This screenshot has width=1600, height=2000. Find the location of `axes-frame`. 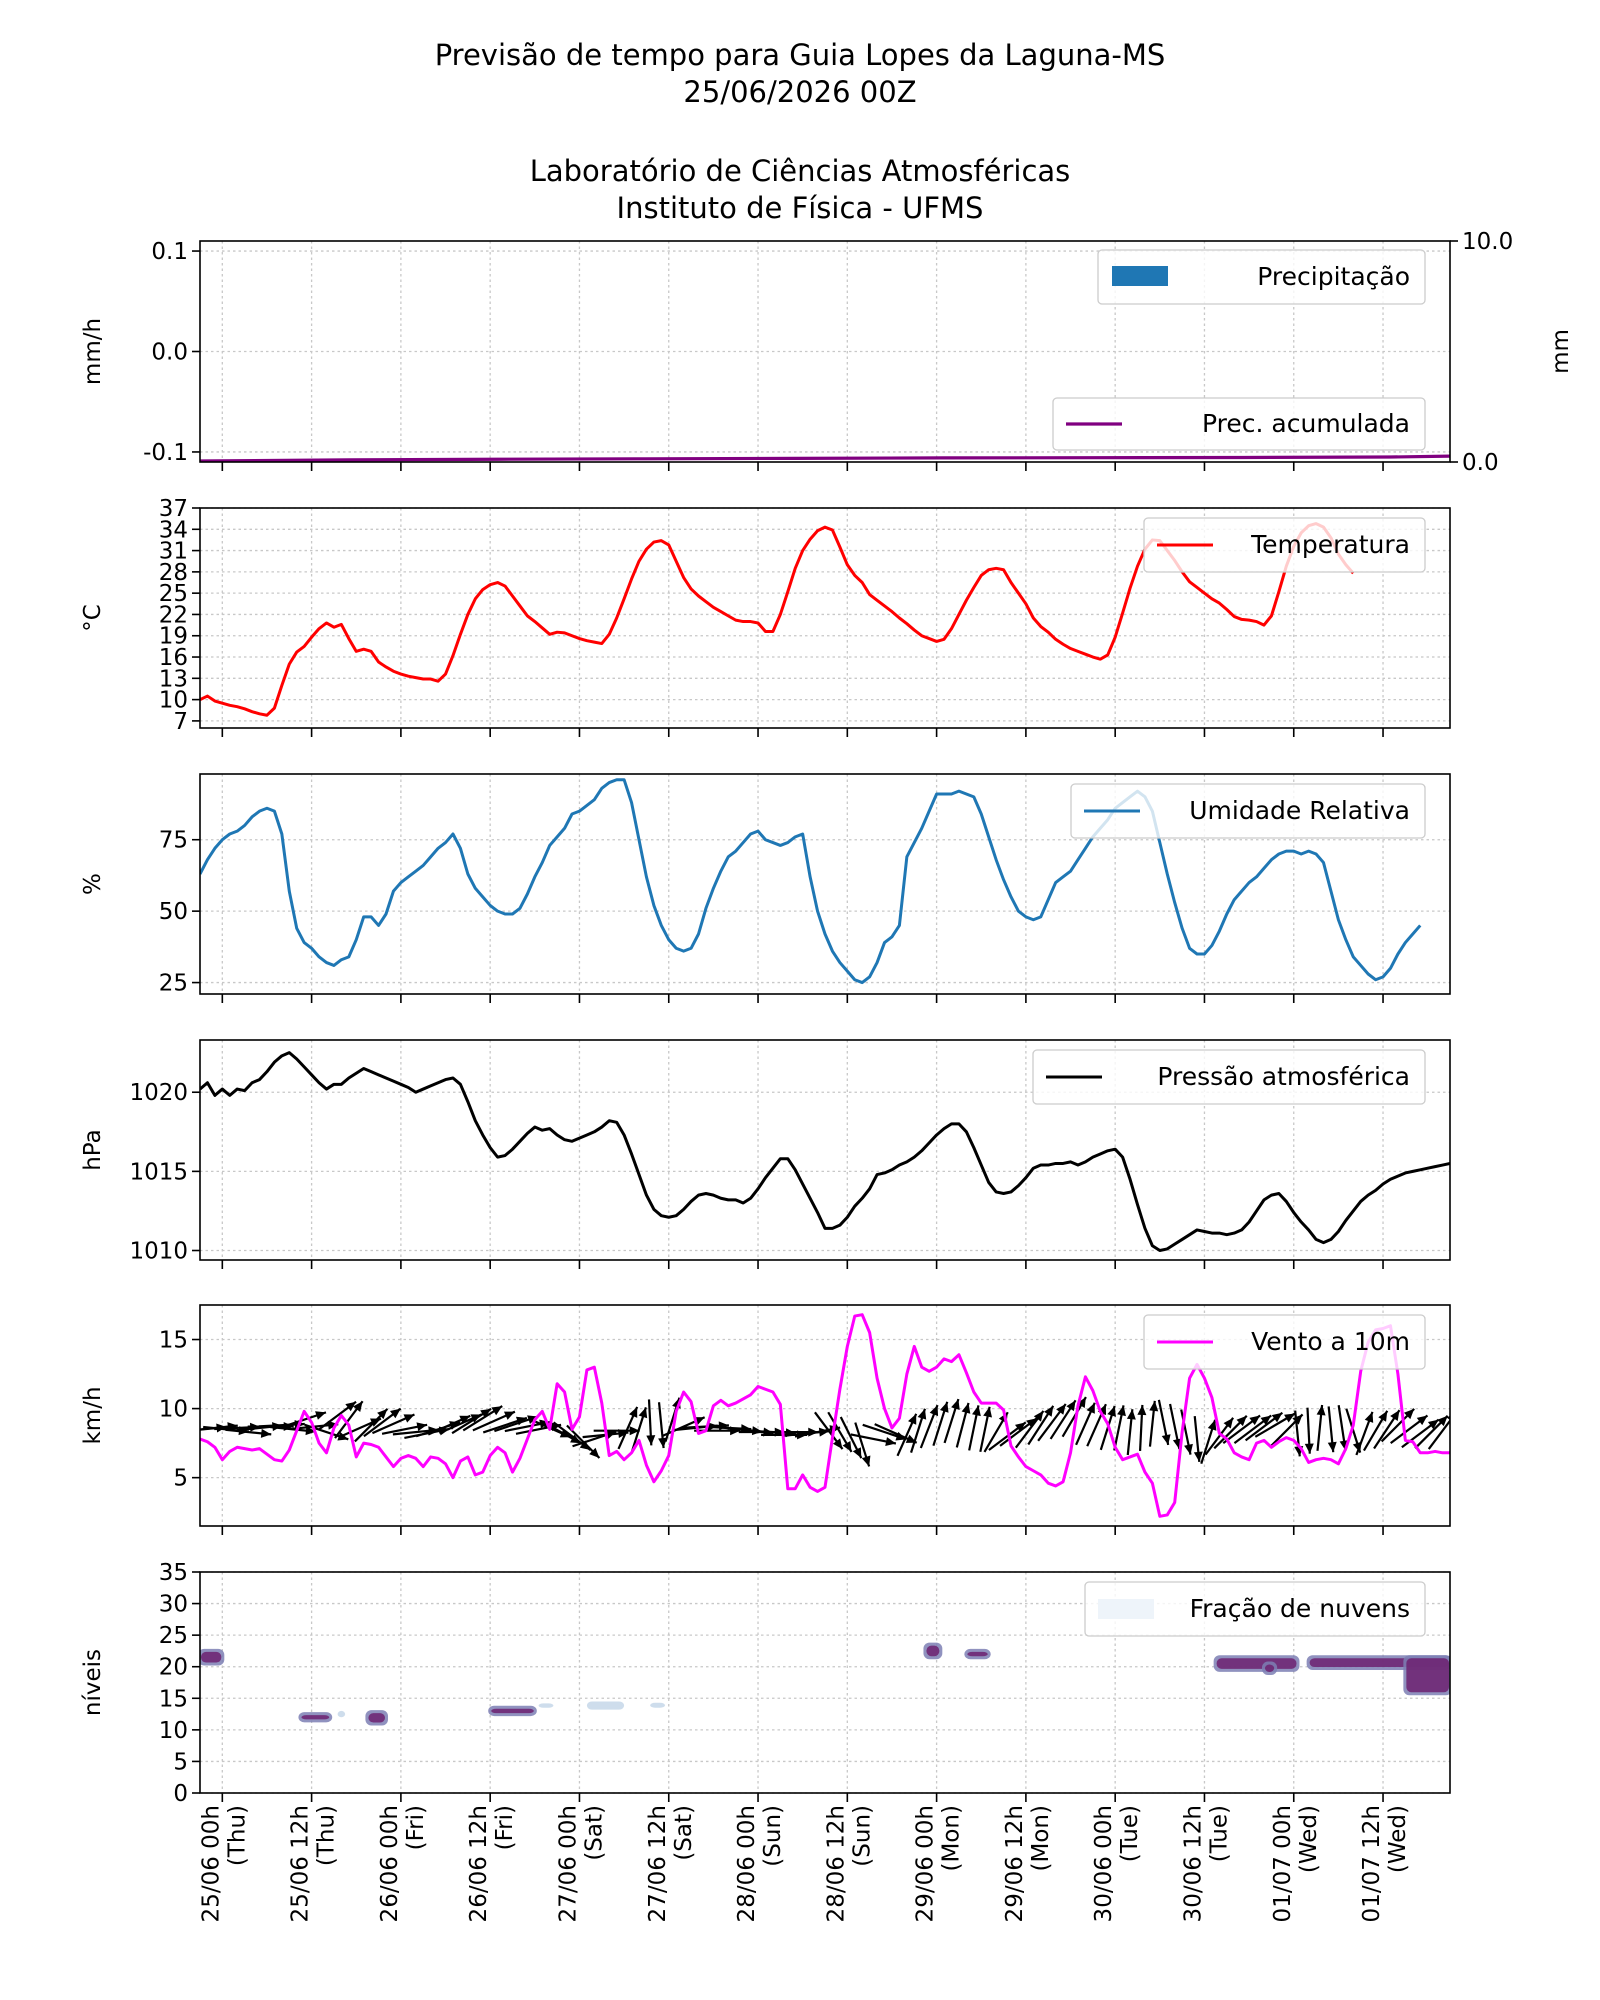

axes-frame is located at coordinates (825, 1150).